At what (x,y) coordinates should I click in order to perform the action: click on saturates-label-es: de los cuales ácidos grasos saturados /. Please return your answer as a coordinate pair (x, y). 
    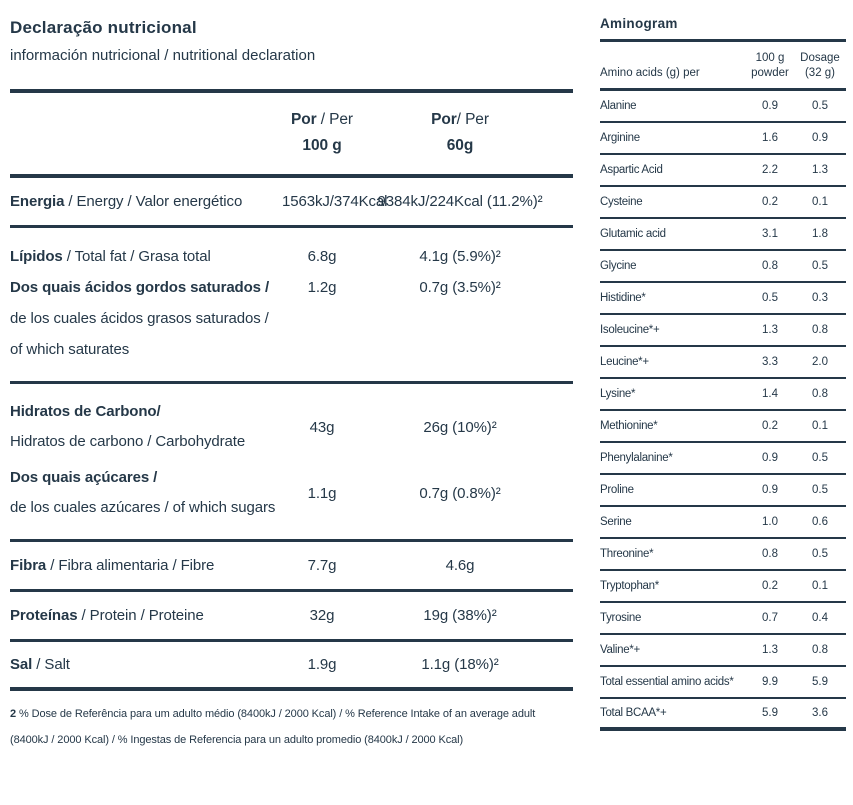
    Looking at the image, I should click on (139, 318).